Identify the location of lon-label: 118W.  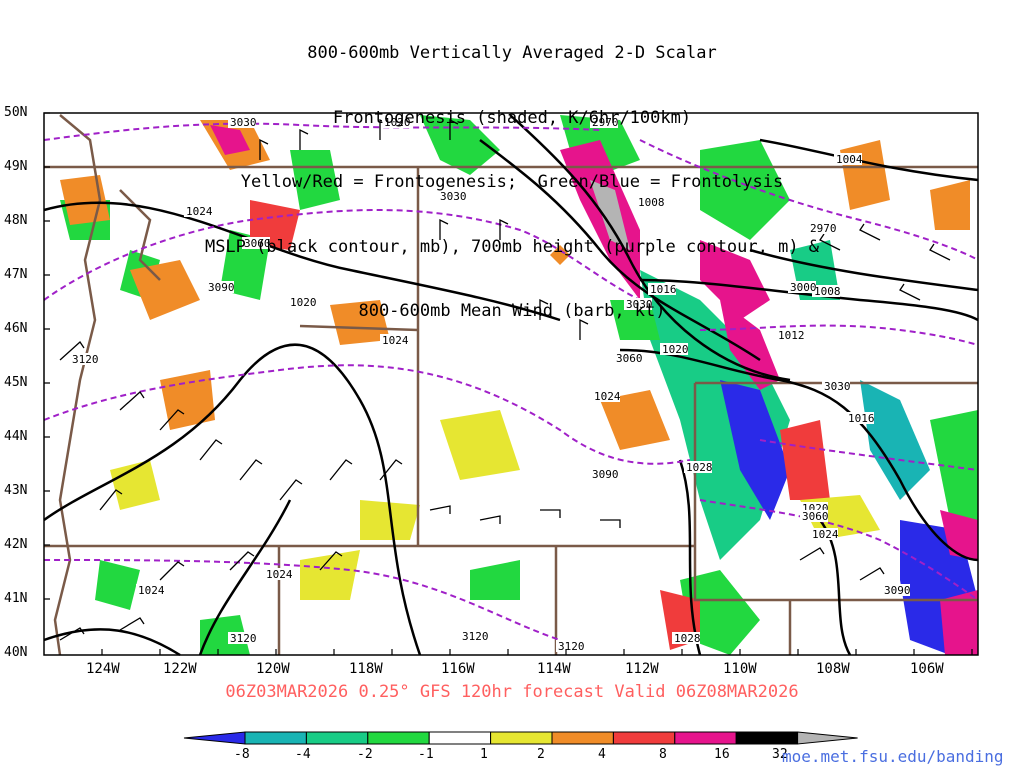
(366, 669).